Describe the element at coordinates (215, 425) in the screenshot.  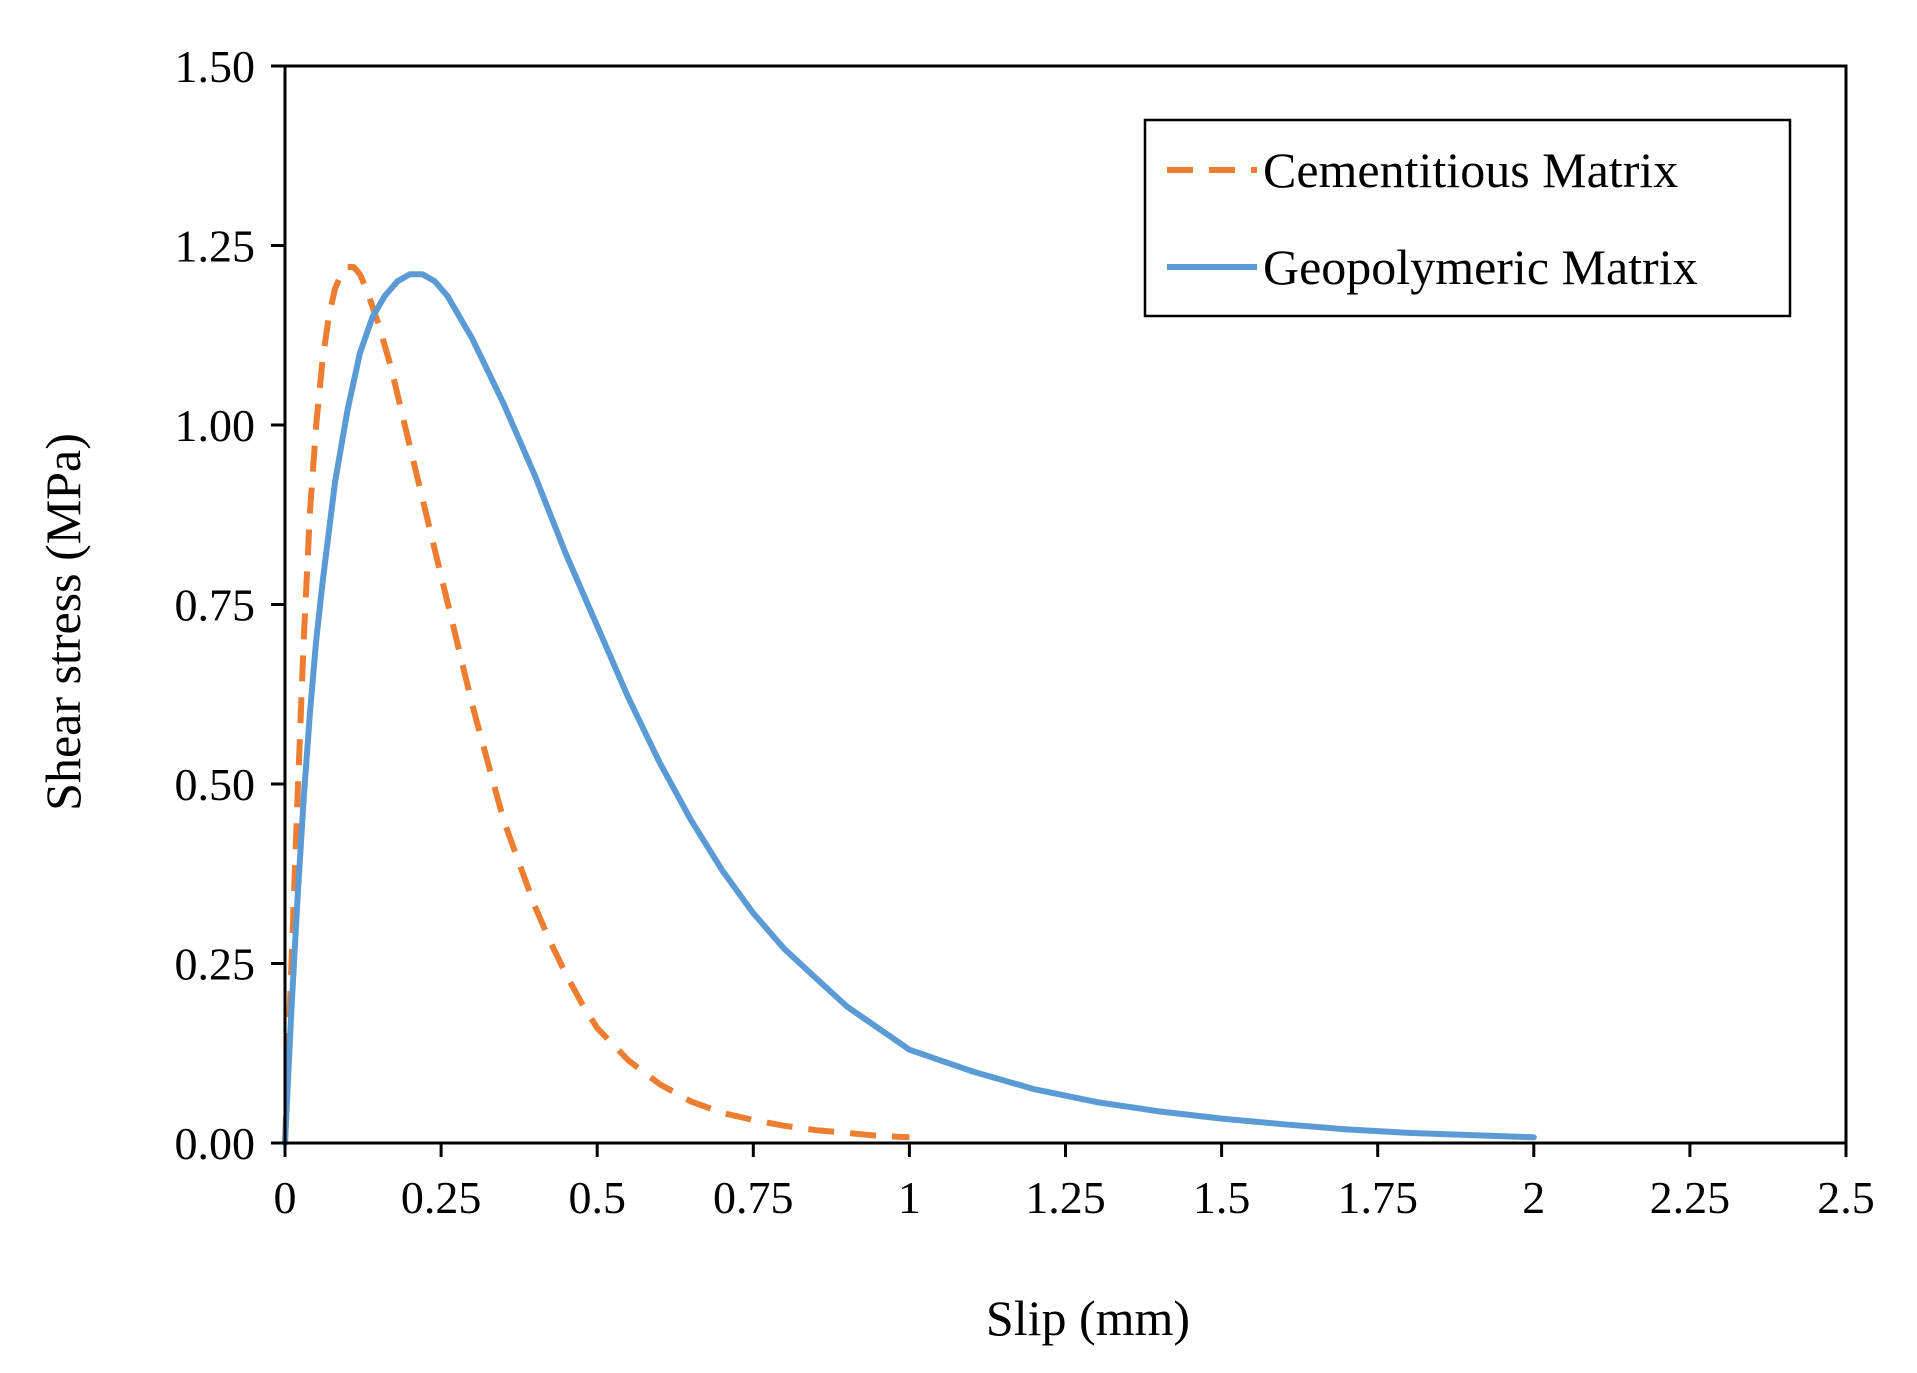
I see `y-tick-label: 1.00` at that location.